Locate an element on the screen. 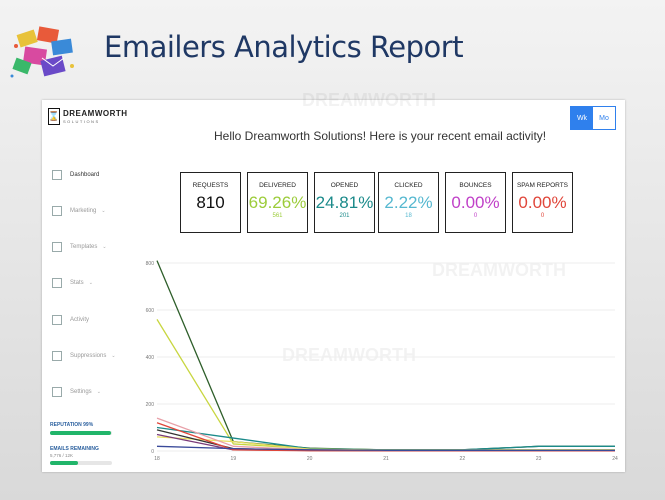 This screenshot has width=665, height=500. sidebar-item-settings: Settings ⌄ is located at coordinates (76, 392).